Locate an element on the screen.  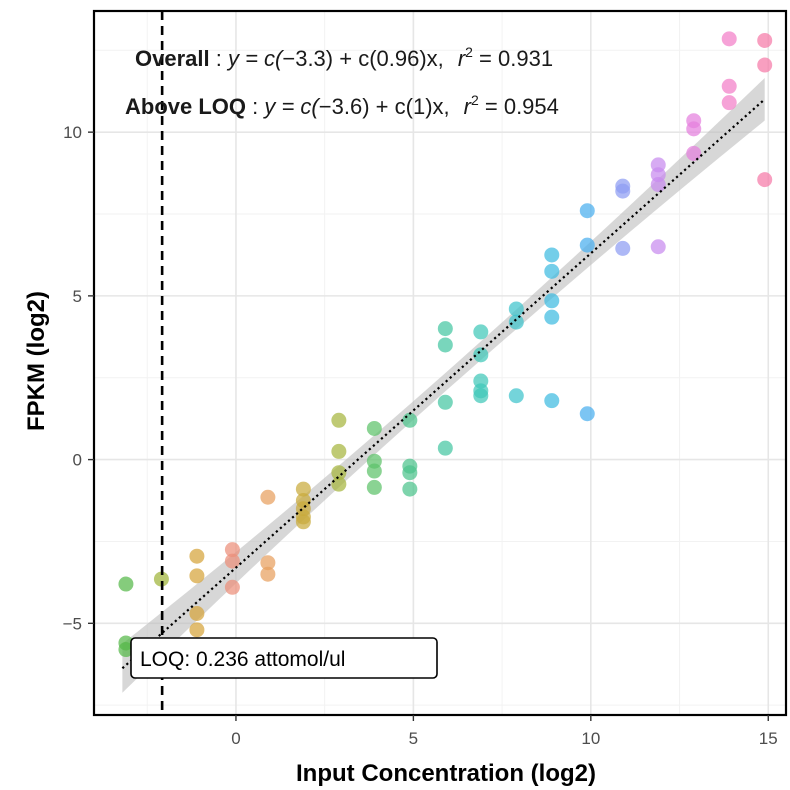
overall-label: Overall is located at coordinates (172, 58).